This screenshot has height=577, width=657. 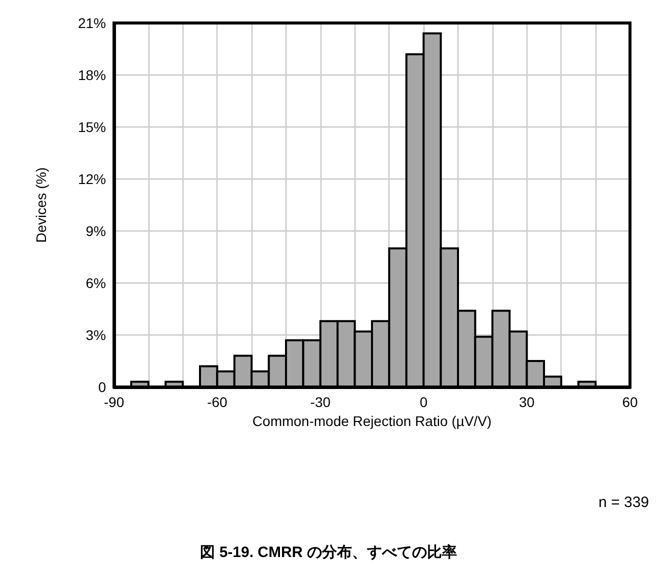 I want to click on y-tick-label: 15%, so click(x=92, y=127).